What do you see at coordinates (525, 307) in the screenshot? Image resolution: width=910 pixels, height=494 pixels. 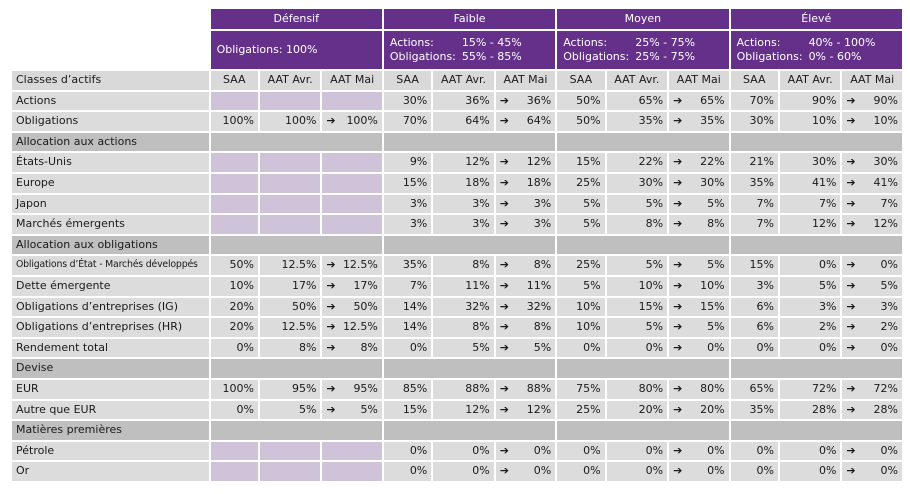 I see `value-cell: ➔ 32%` at bounding box center [525, 307].